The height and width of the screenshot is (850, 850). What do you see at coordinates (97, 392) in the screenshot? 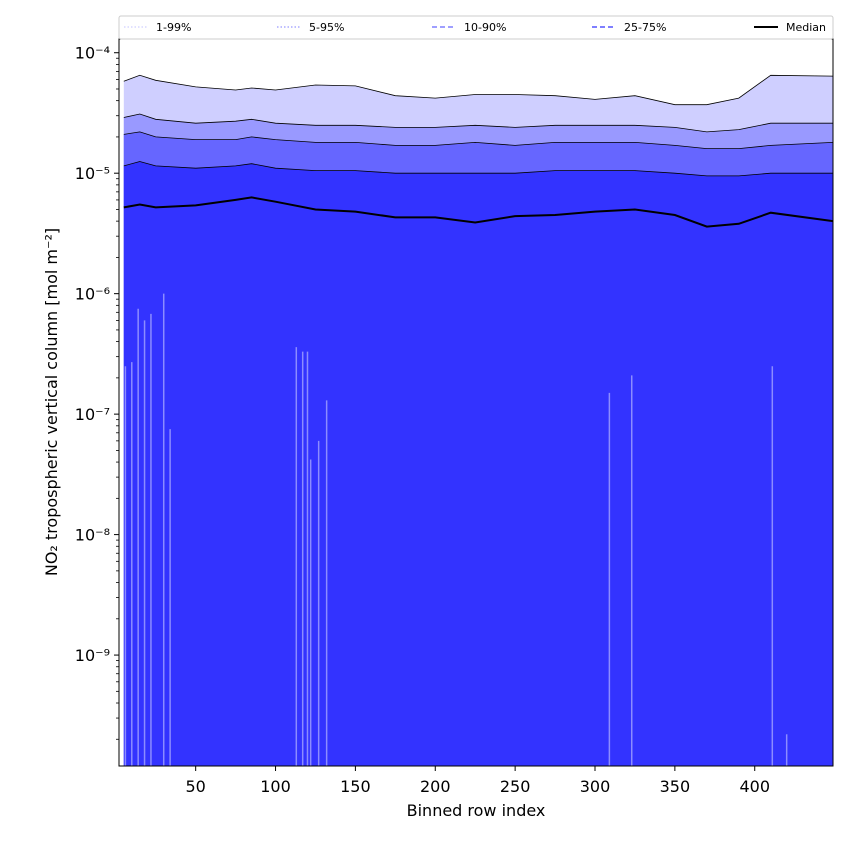
I see `y-axis: 10⁻⁹ 10⁻⁸ 10⁻⁷ 10⁻⁶ 10⁻⁵ 10⁻⁴` at bounding box center [97, 392].